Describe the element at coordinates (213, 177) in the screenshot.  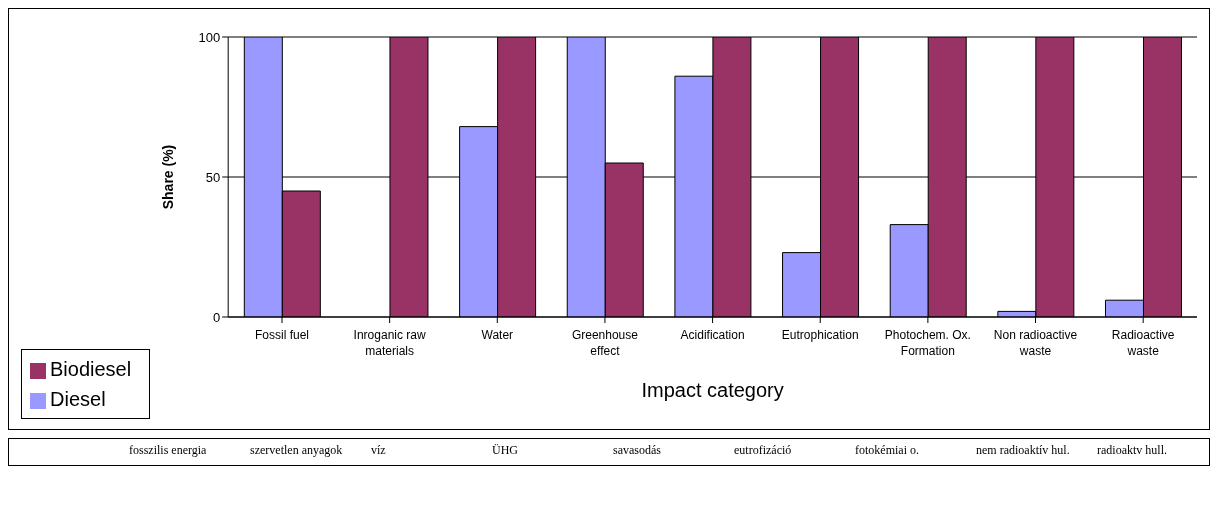
I see `y-tick-label: 50` at that location.